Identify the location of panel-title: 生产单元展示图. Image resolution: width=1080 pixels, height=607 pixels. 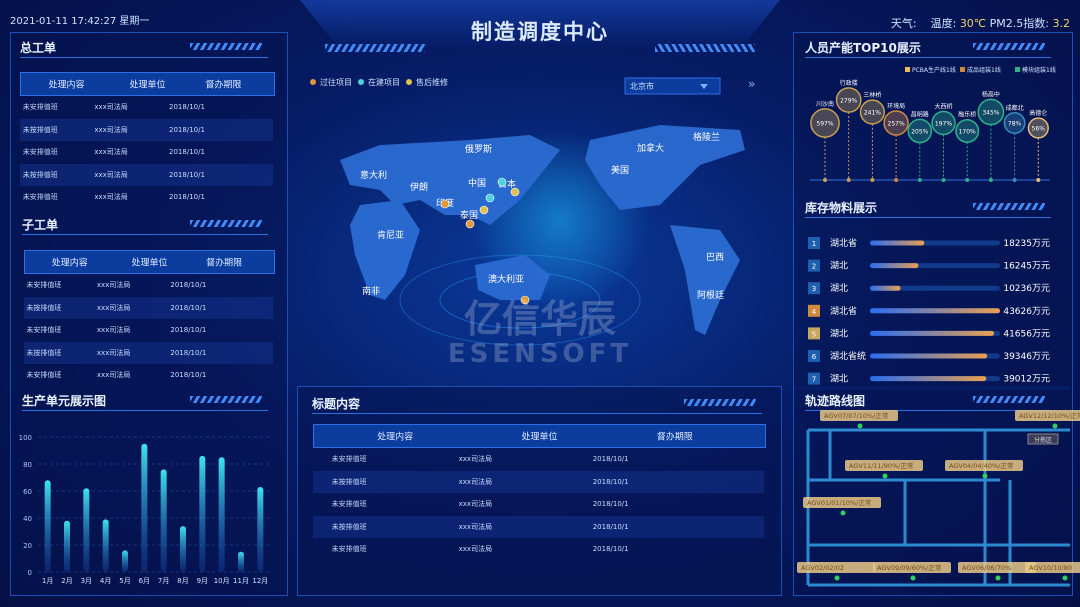
(64, 401).